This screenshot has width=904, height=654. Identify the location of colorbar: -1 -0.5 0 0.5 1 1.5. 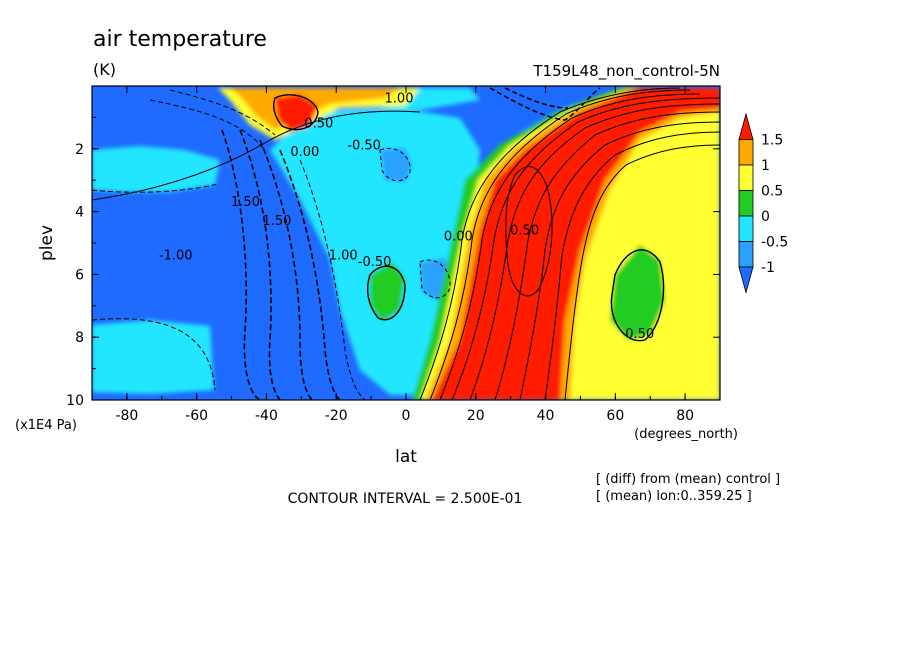
(763, 203).